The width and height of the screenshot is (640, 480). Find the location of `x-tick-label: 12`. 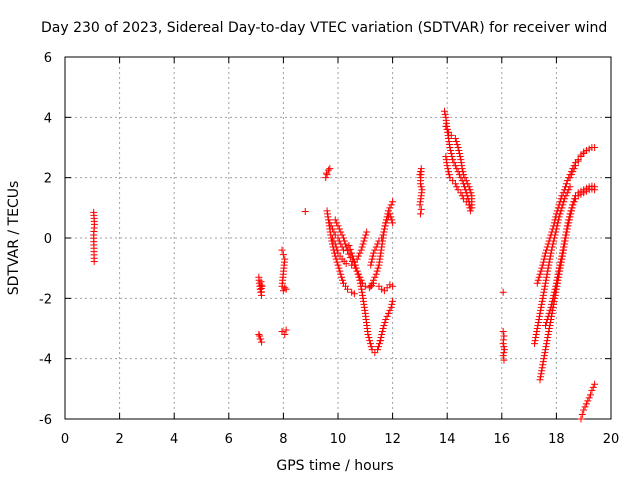

x-tick-label: 12 is located at coordinates (392, 439).